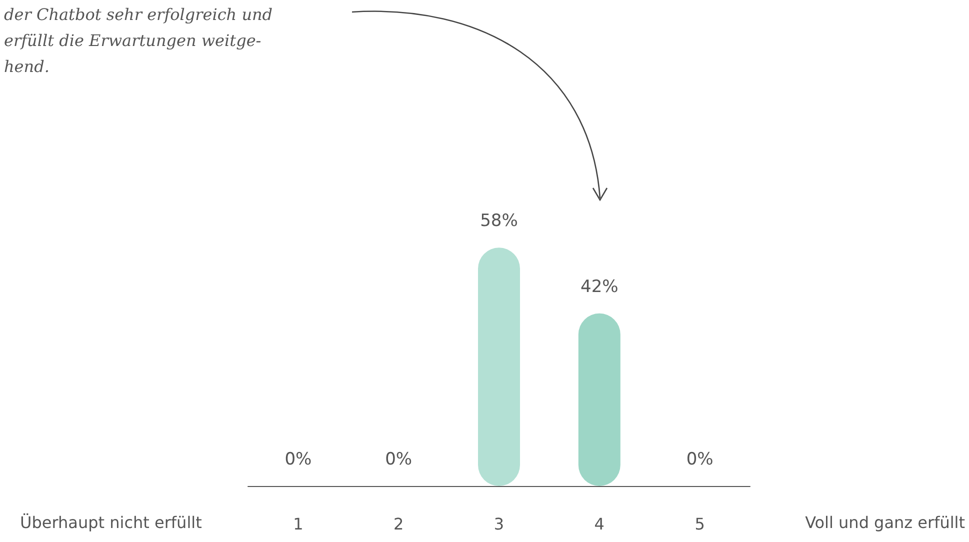 This screenshot has height=542, width=969. Describe the element at coordinates (499, 524) in the screenshot. I see `x-tick-label: 3` at that location.